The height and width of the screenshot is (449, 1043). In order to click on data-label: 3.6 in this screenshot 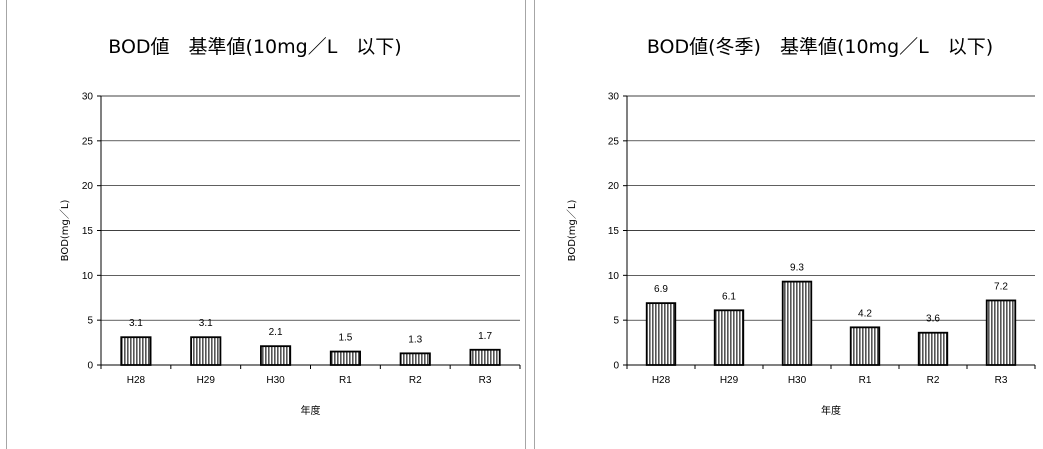, I will do `click(933, 319)`.